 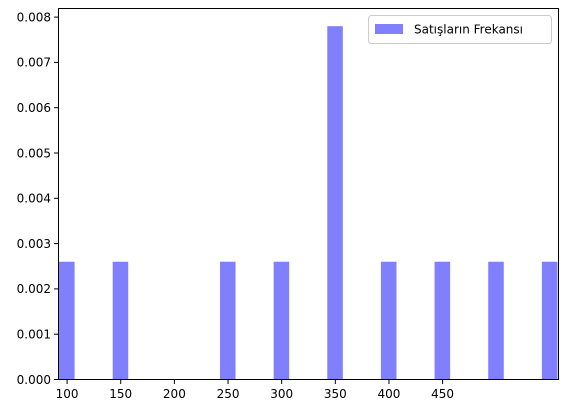 I want to click on y-tick-label: 0.005, so click(x=34, y=153).